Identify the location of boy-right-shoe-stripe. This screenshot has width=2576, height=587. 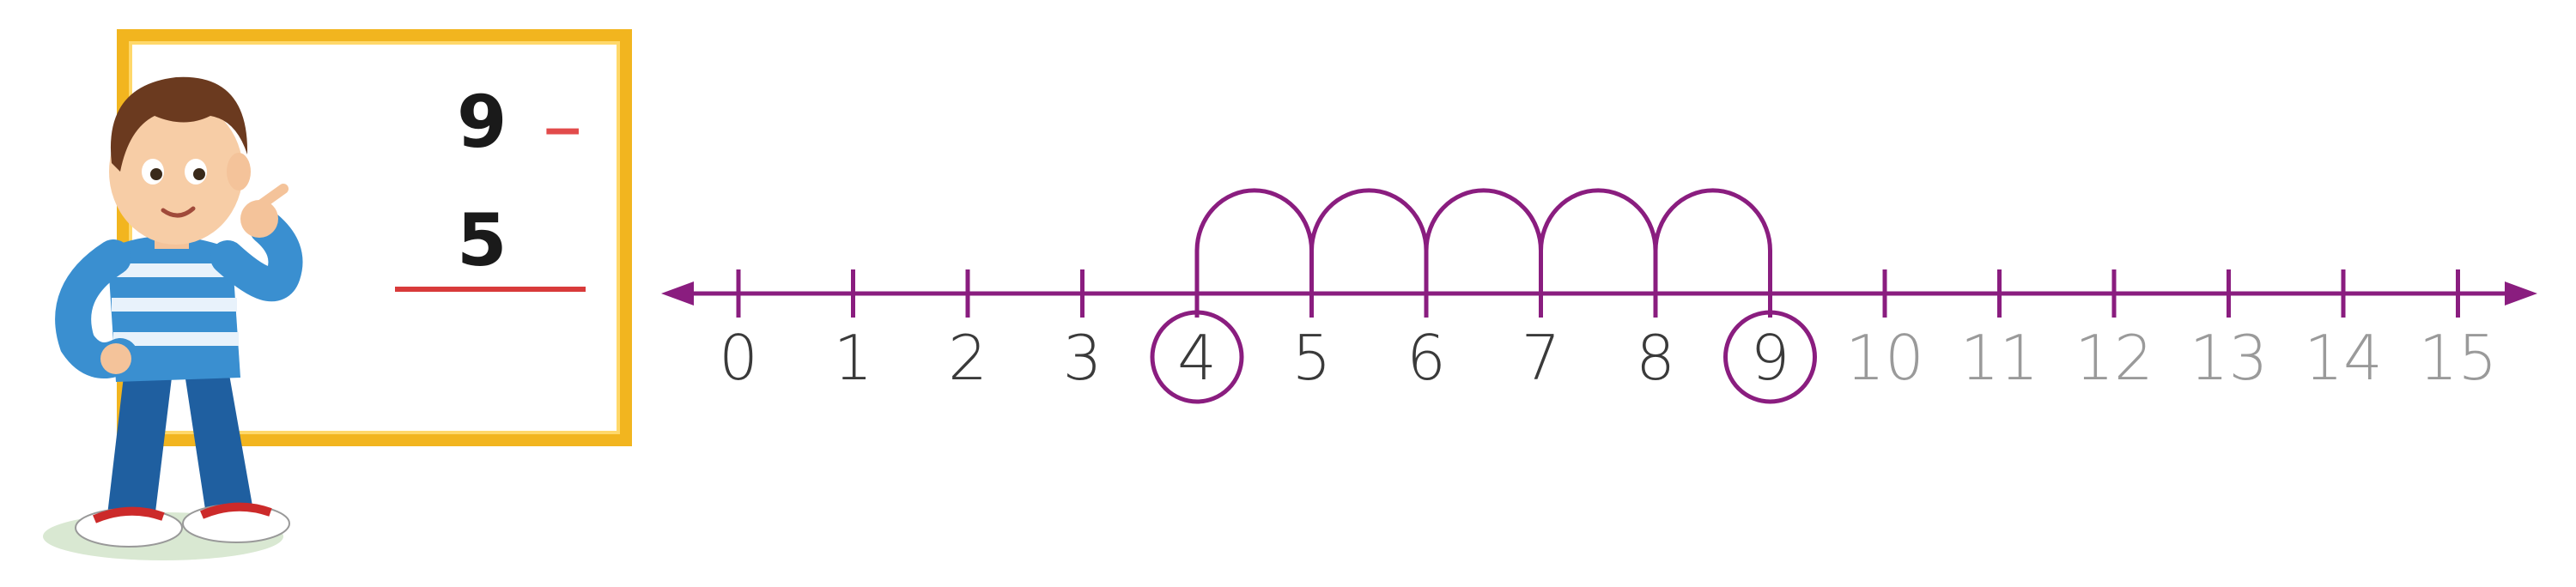
(236, 510).